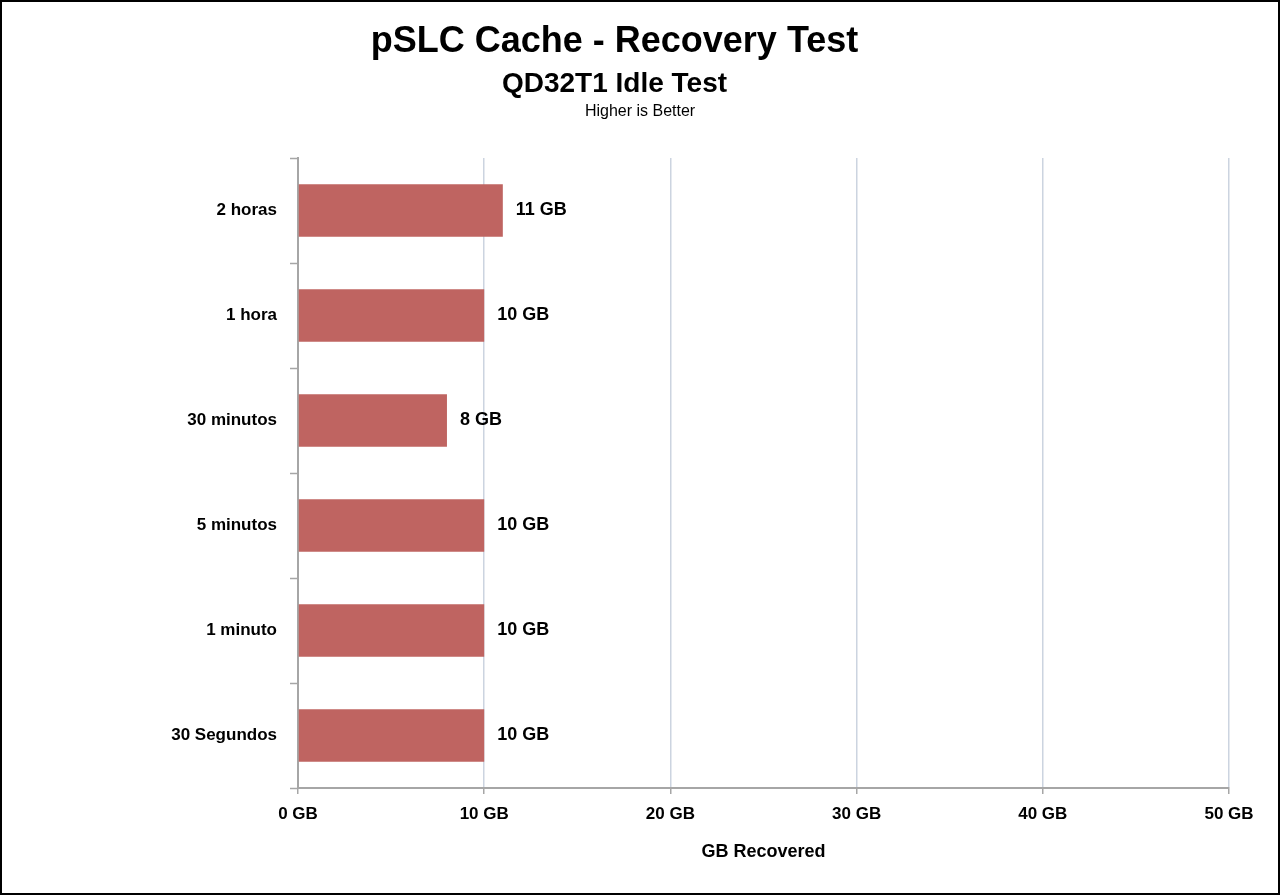  What do you see at coordinates (670, 813) in the screenshot?
I see `x-tick-label: 20 GB` at bounding box center [670, 813].